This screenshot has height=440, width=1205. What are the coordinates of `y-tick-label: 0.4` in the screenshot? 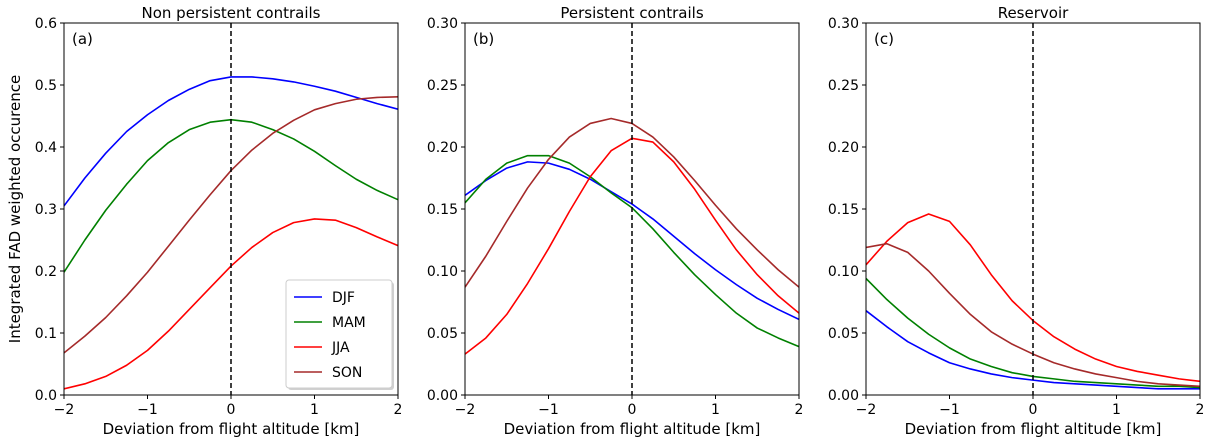 It's located at (46, 148).